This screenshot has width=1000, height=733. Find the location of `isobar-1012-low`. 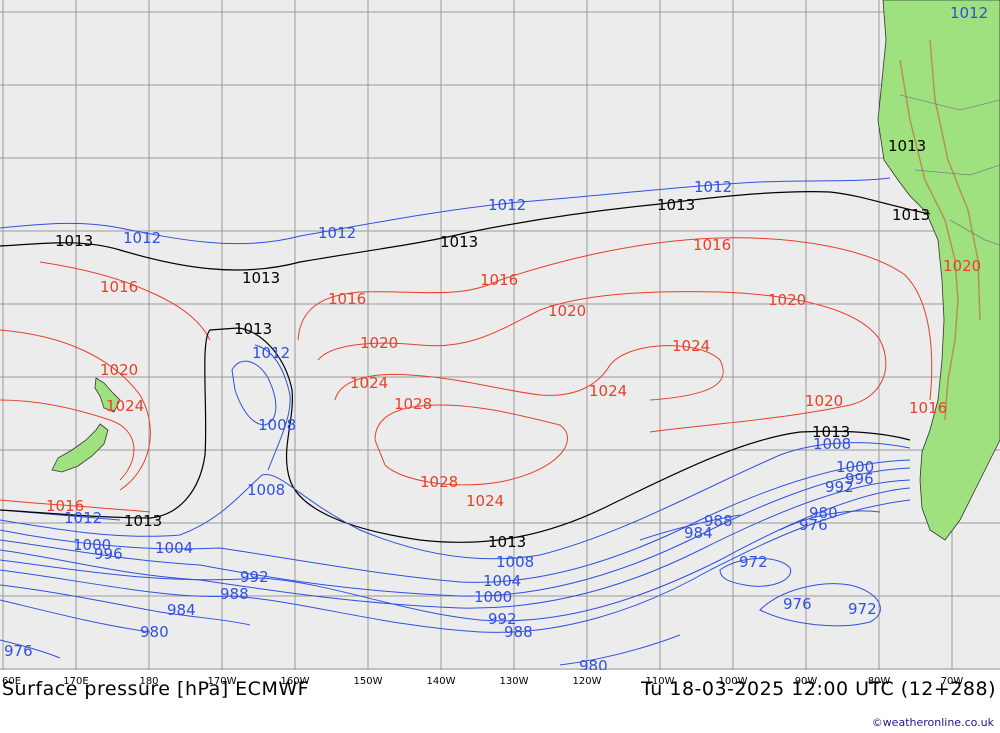

isobar-1012-low is located at coordinates (272, 407).